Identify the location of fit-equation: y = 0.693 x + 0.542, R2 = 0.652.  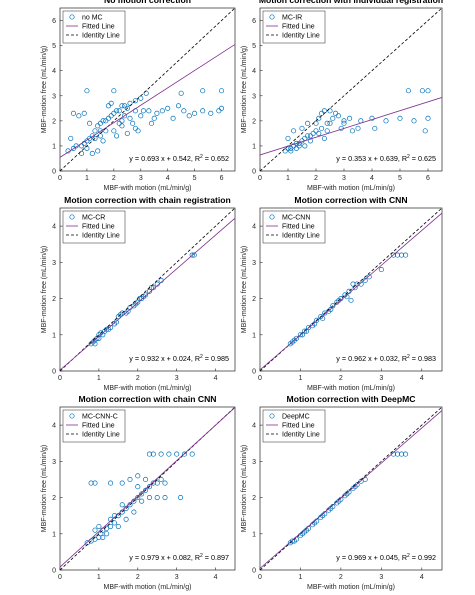
(179, 158).